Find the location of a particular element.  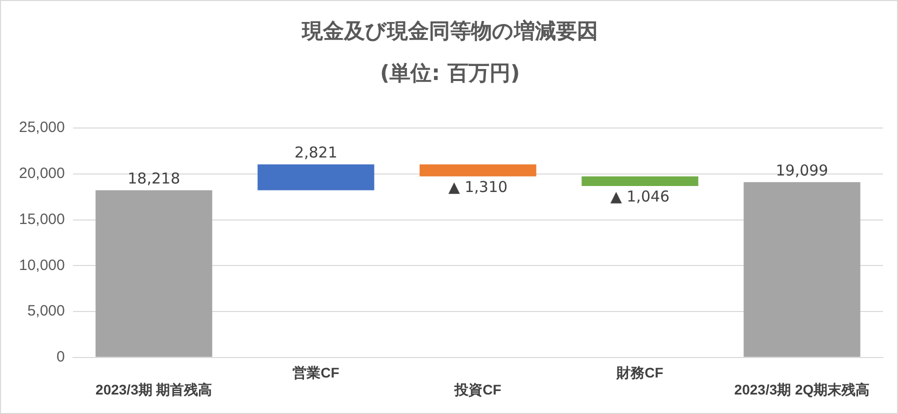

data-label: ▲ 1,046 is located at coordinates (640, 196).